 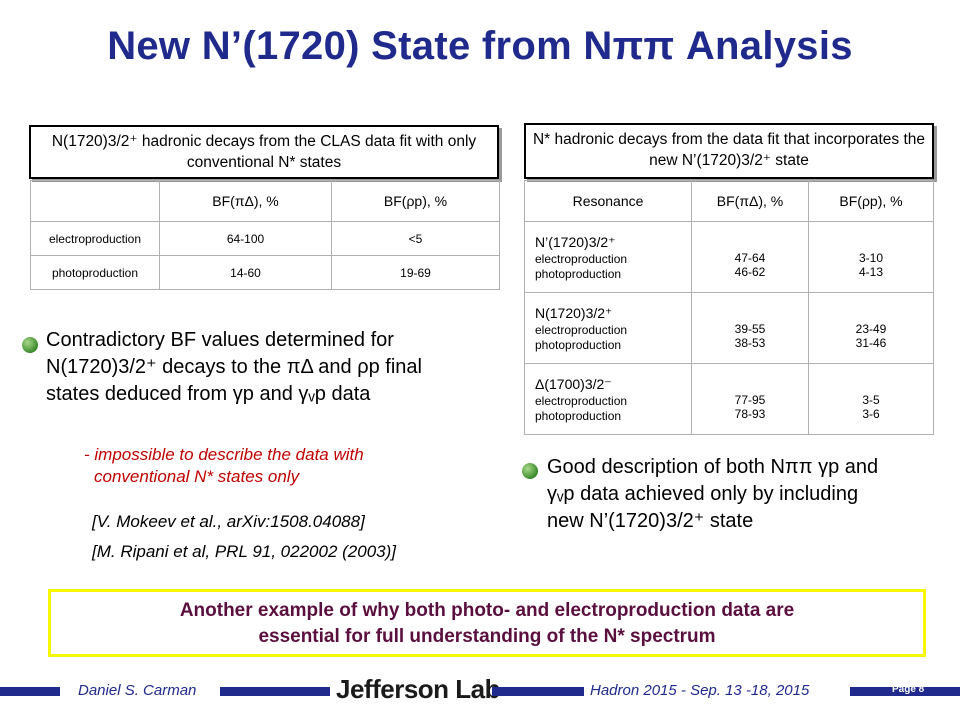 I want to click on bullet-right-line1: Good description of both Nππ γp and, so click(x=713, y=467).